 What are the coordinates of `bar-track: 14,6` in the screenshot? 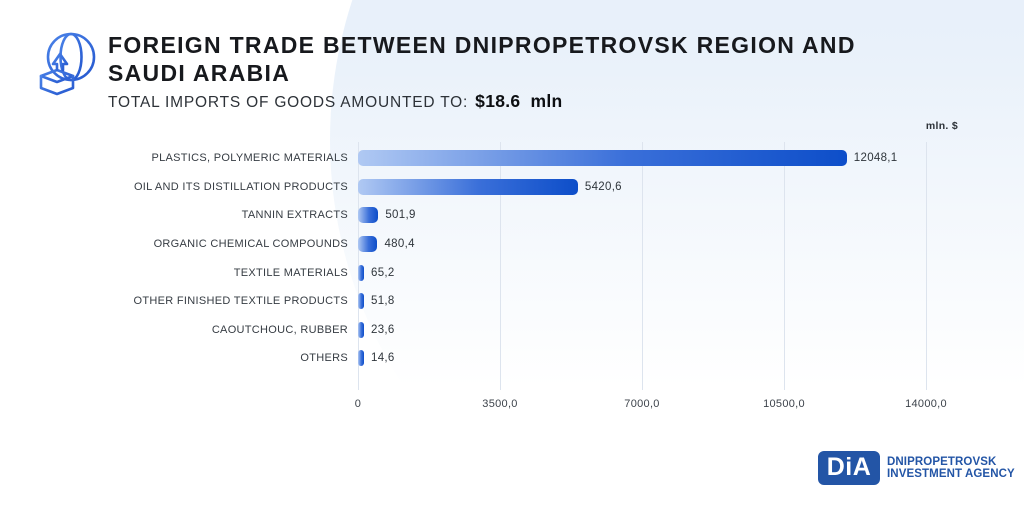 It's located at (642, 358).